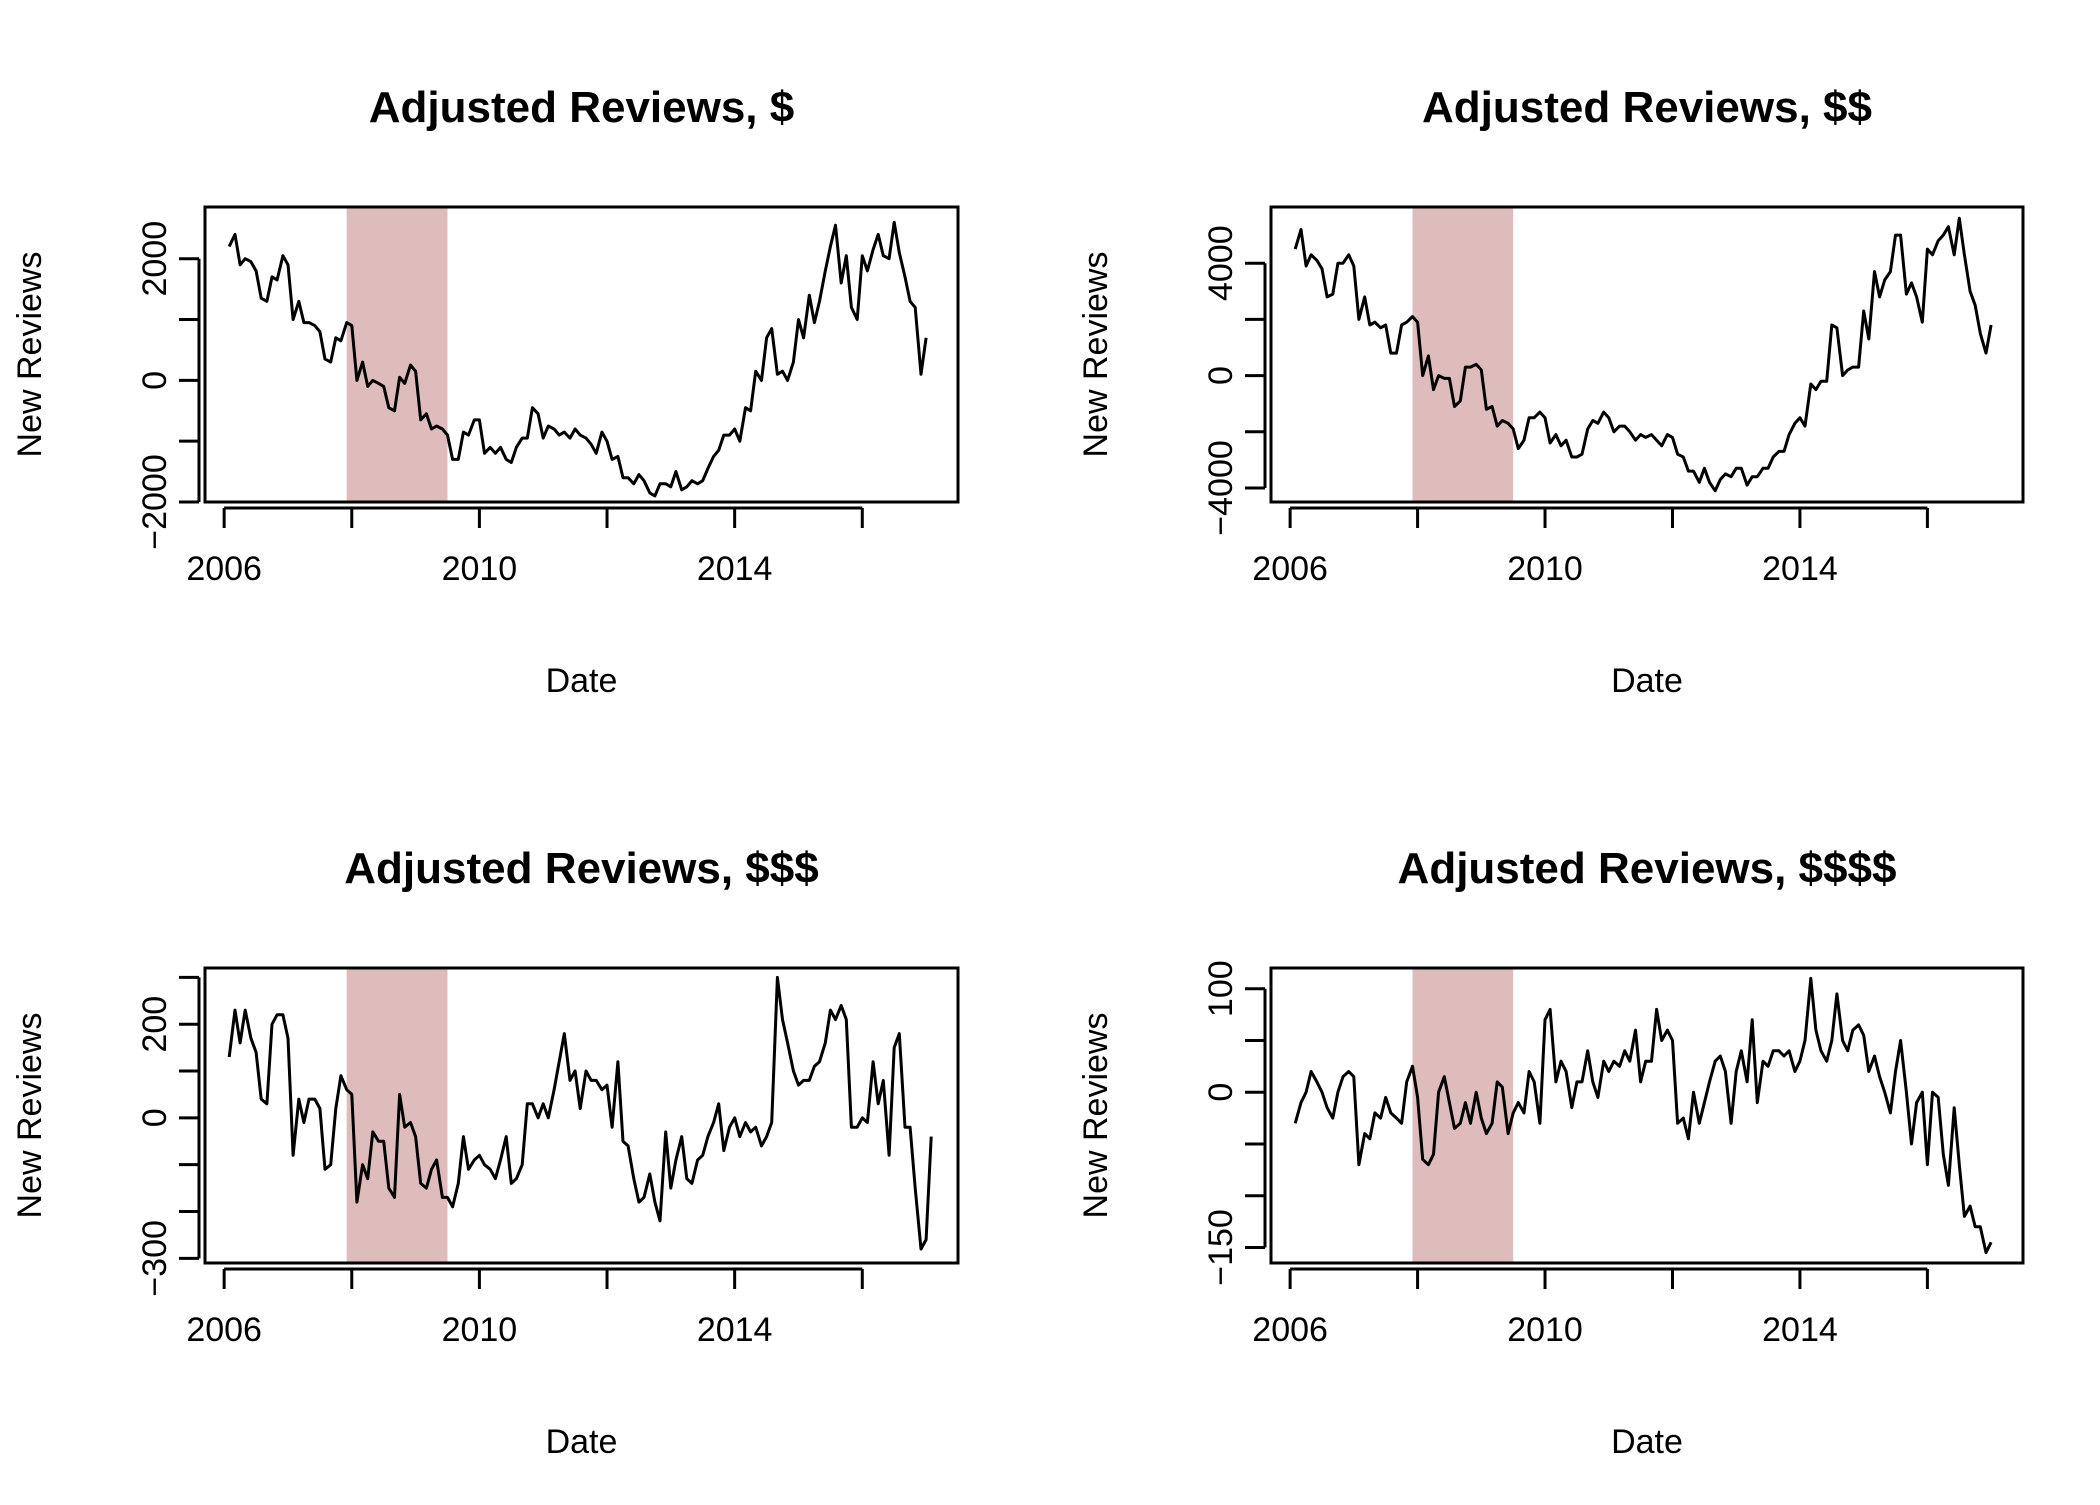 The image size is (2100, 1505). Describe the element at coordinates (1545, 1330) in the screenshot. I see `chart-4-x-tick-label: 2010` at that location.